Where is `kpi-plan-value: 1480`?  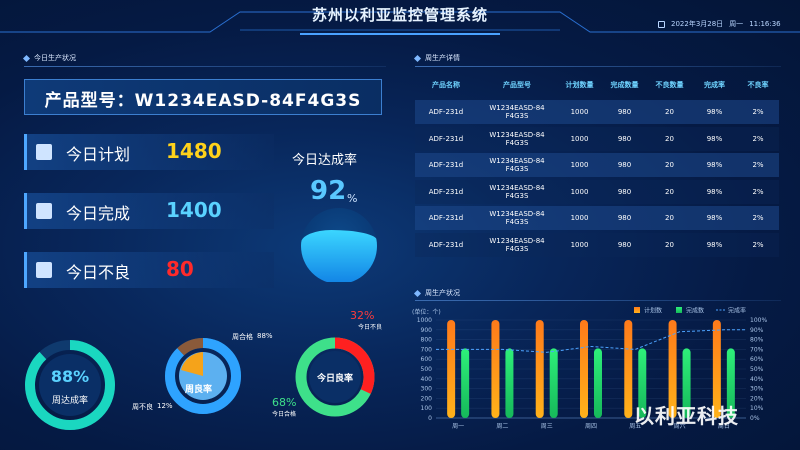
kpi-plan-value: 1480 is located at coordinates (194, 151).